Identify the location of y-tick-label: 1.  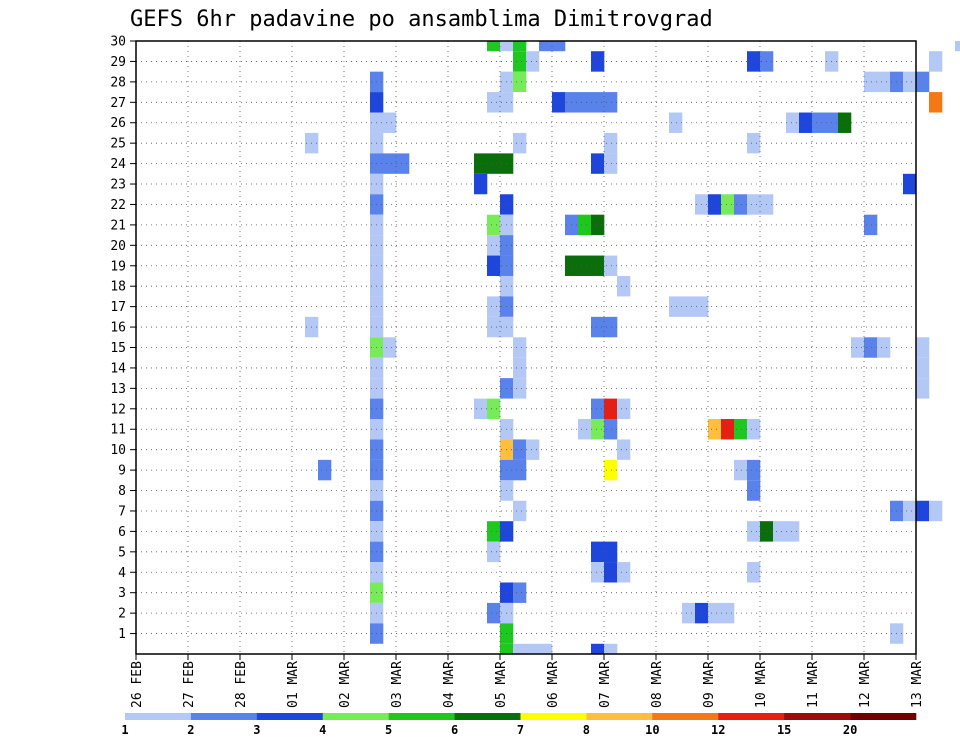
(122, 634).